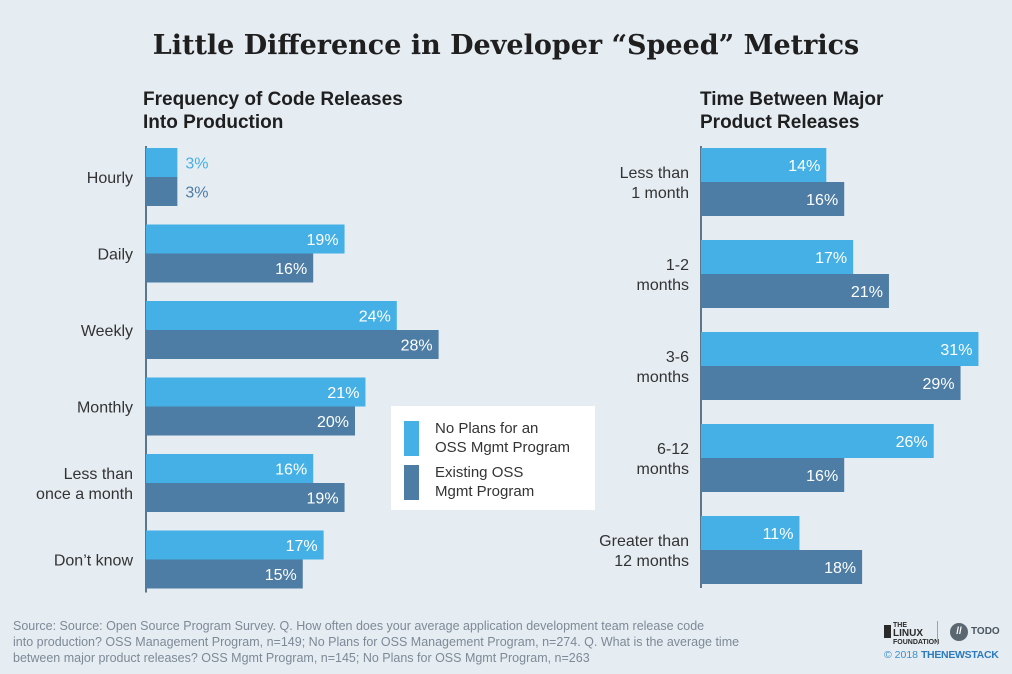 Image resolution: width=1012 pixels, height=674 pixels. I want to click on legend-label-line: Mgmt Program, so click(485, 491).